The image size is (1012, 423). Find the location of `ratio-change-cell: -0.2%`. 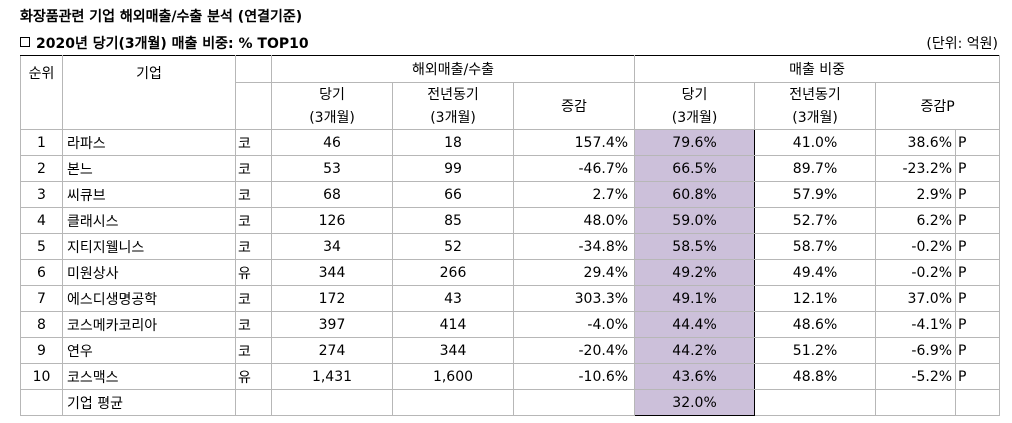

ratio-change-cell: -0.2% is located at coordinates (916, 246).